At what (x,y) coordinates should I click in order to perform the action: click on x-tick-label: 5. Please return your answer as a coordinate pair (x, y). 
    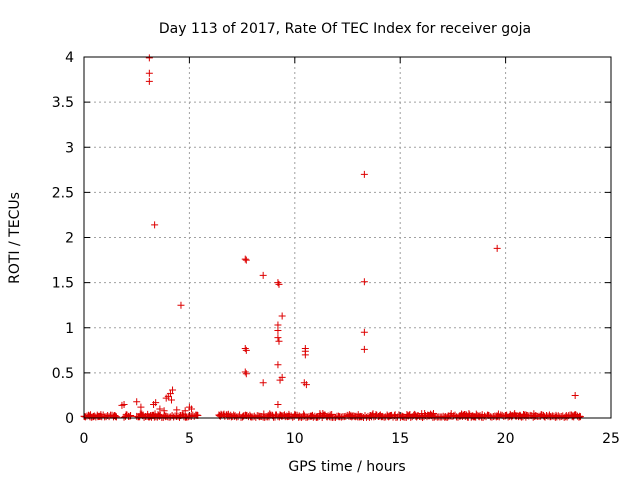
    Looking at the image, I should click on (189, 439).